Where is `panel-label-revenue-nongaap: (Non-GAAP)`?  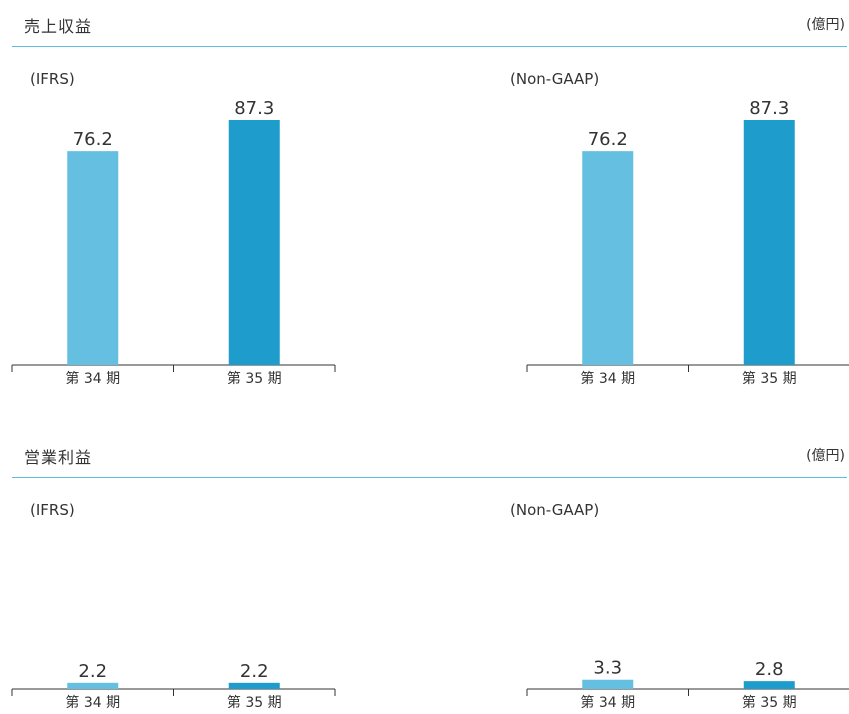 panel-label-revenue-nongaap: (Non-GAAP) is located at coordinates (555, 79).